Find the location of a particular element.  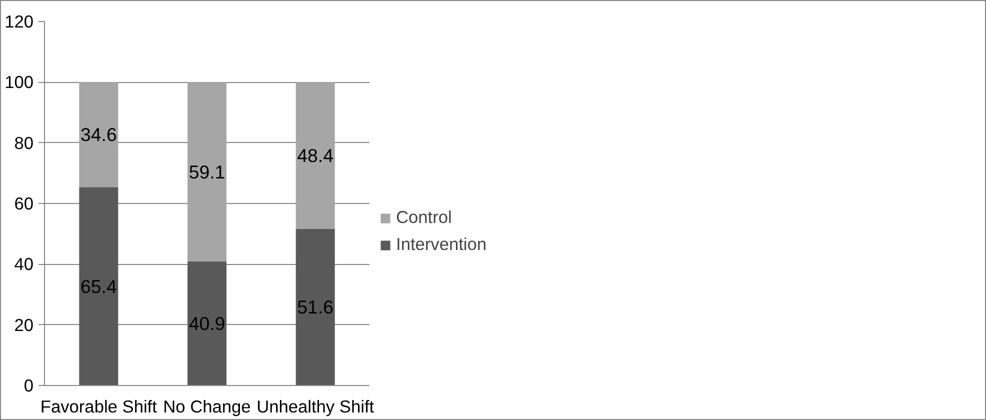

data-label: 34.6 is located at coordinates (98, 135).